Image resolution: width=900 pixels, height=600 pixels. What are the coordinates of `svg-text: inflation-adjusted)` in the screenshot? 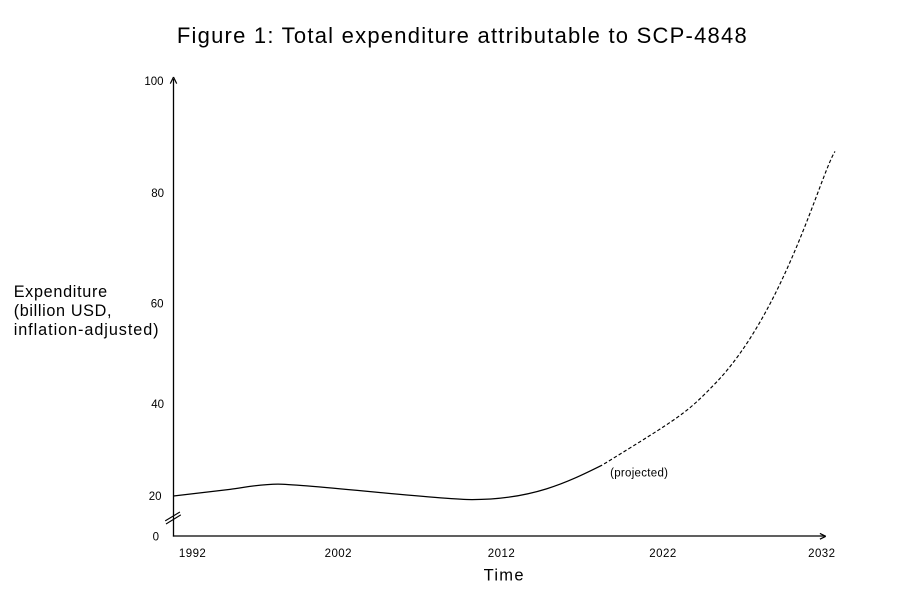 It's located at (87, 330).